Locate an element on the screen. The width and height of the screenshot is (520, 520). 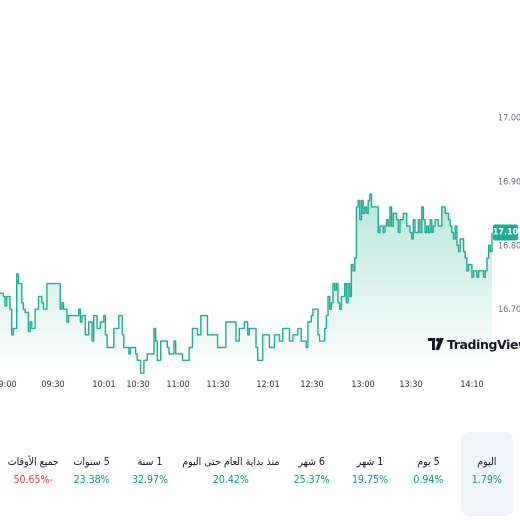
x-tick-label: 13:00 is located at coordinates (362, 385).